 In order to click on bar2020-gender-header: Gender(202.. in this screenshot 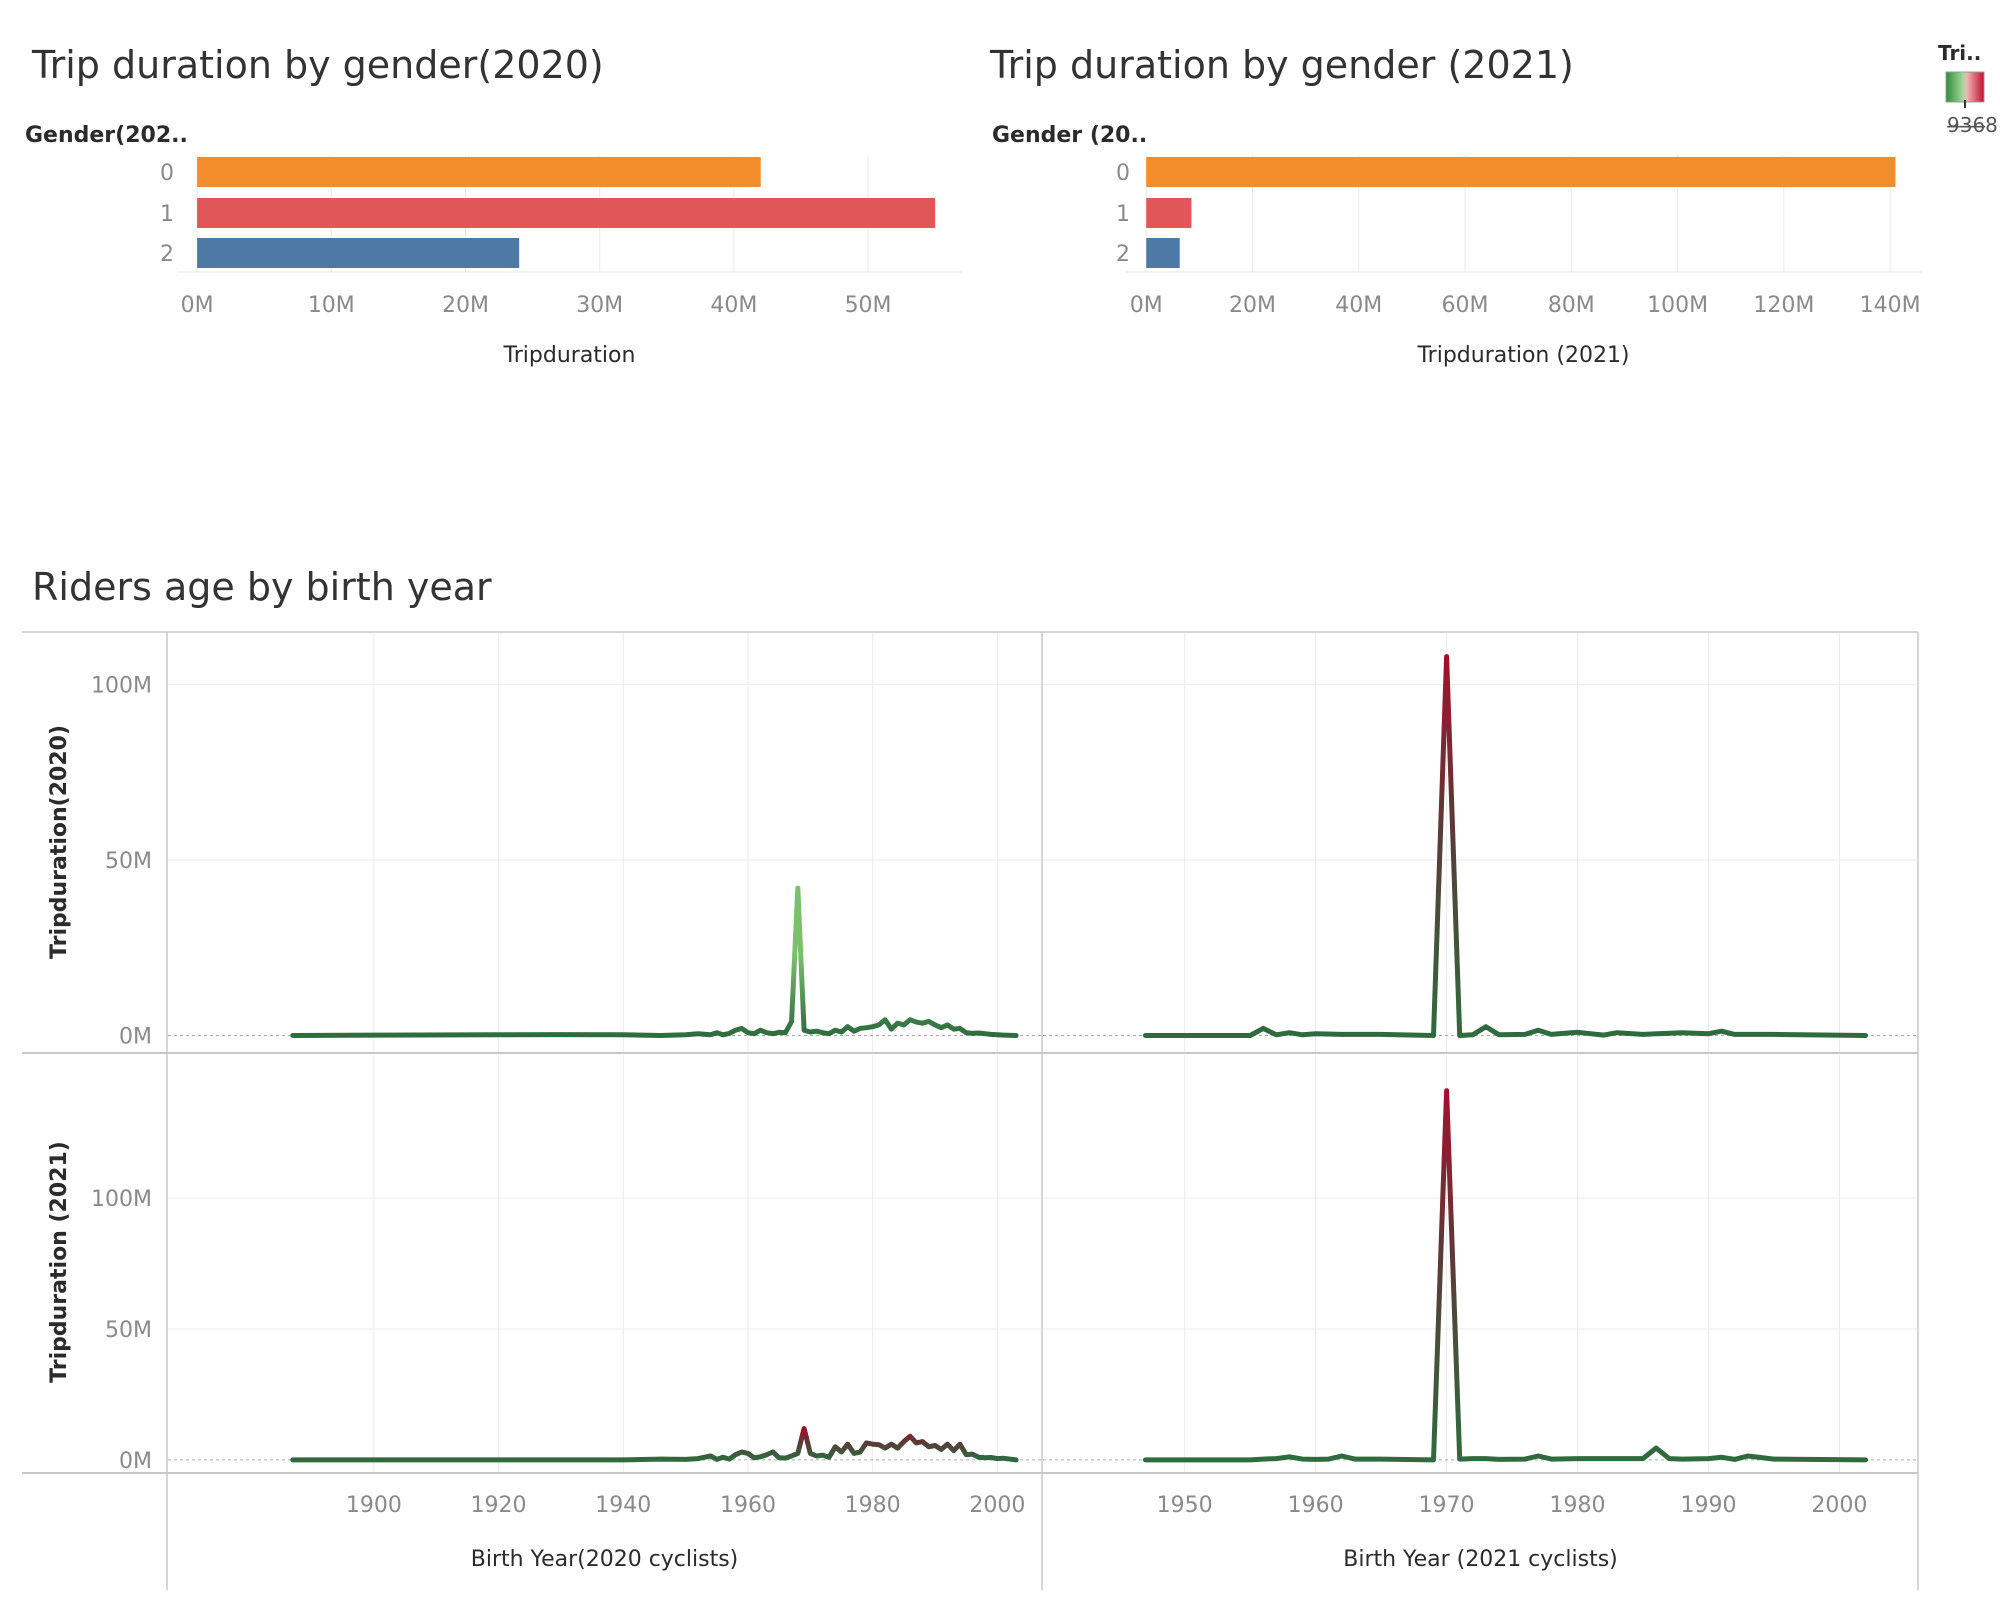, I will do `click(106, 135)`.